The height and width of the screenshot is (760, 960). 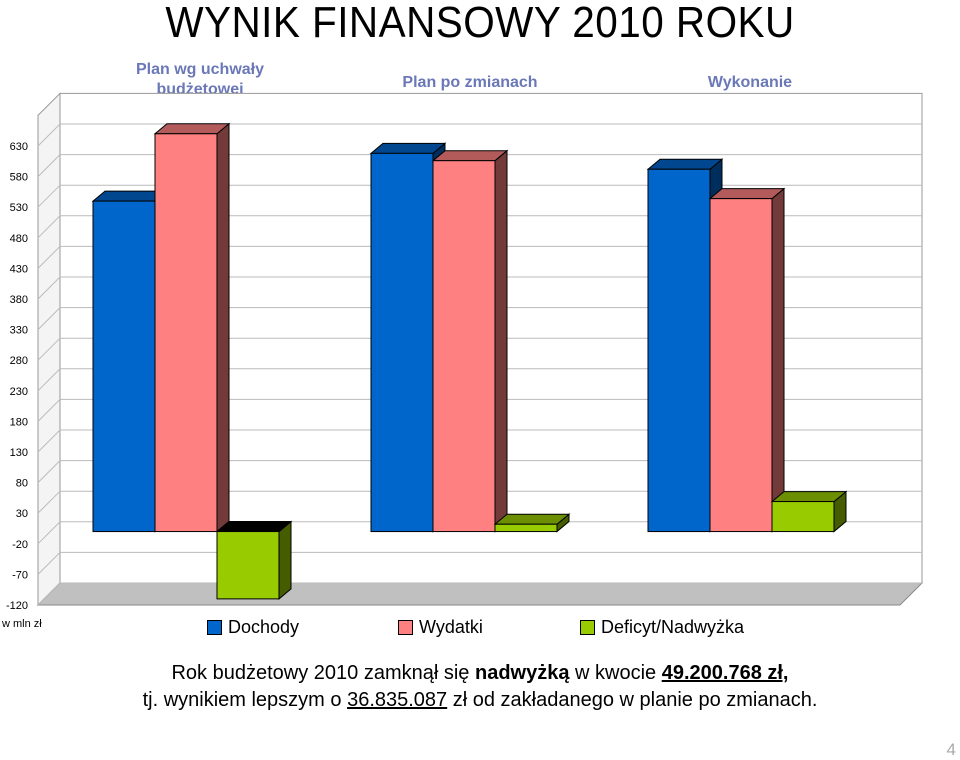 What do you see at coordinates (245, 700) in the screenshot?
I see `summary-text-part: tj. wynikiem lepszym o` at bounding box center [245, 700].